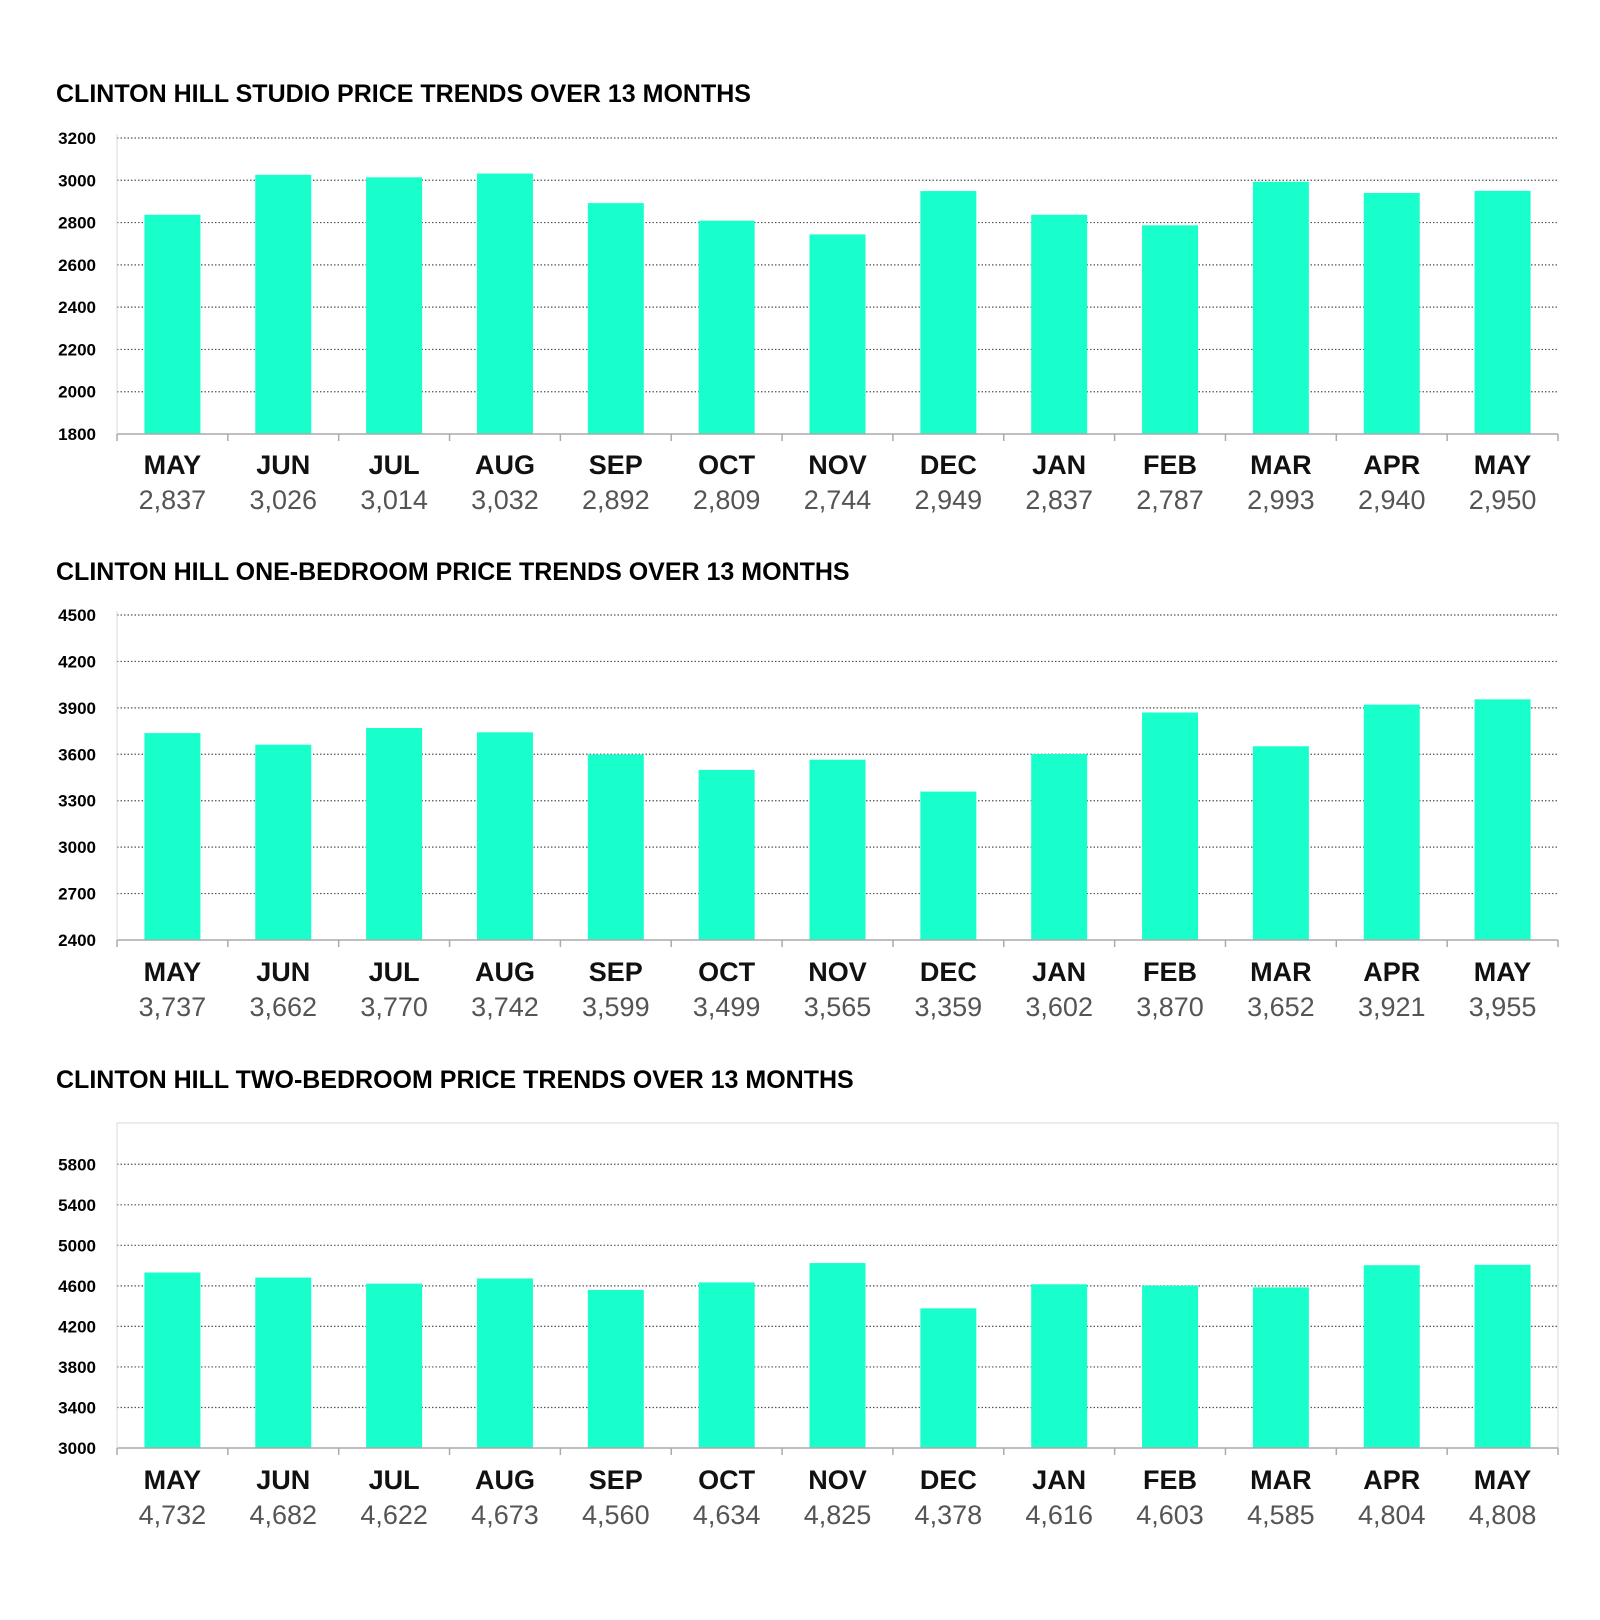  Describe the element at coordinates (949, 1007) in the screenshot. I see `data-label: 3,359` at that location.